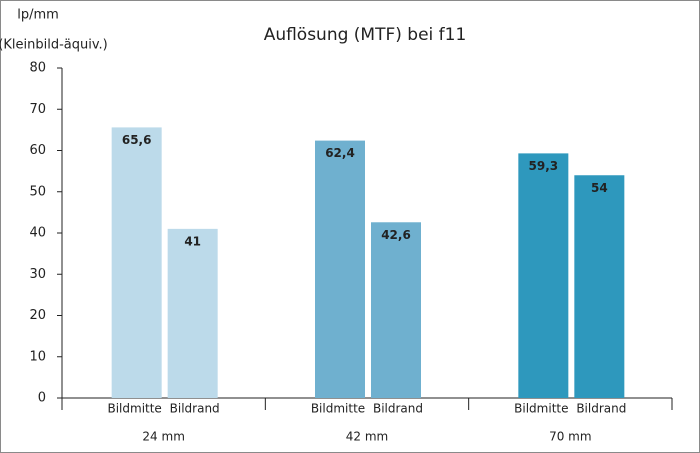  I want to click on y-tick-label: 40, so click(37, 233).